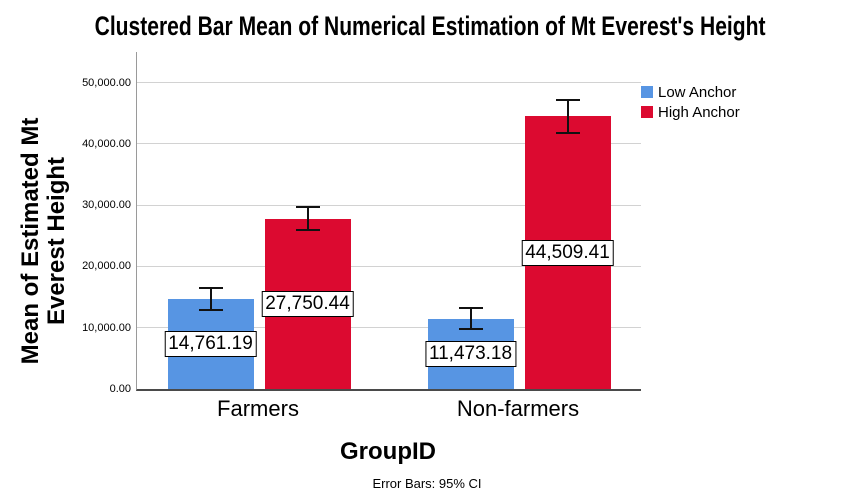  What do you see at coordinates (567, 252) in the screenshot?
I see `value-label-high-anchor-non-farmers: 44,509.41` at bounding box center [567, 252].